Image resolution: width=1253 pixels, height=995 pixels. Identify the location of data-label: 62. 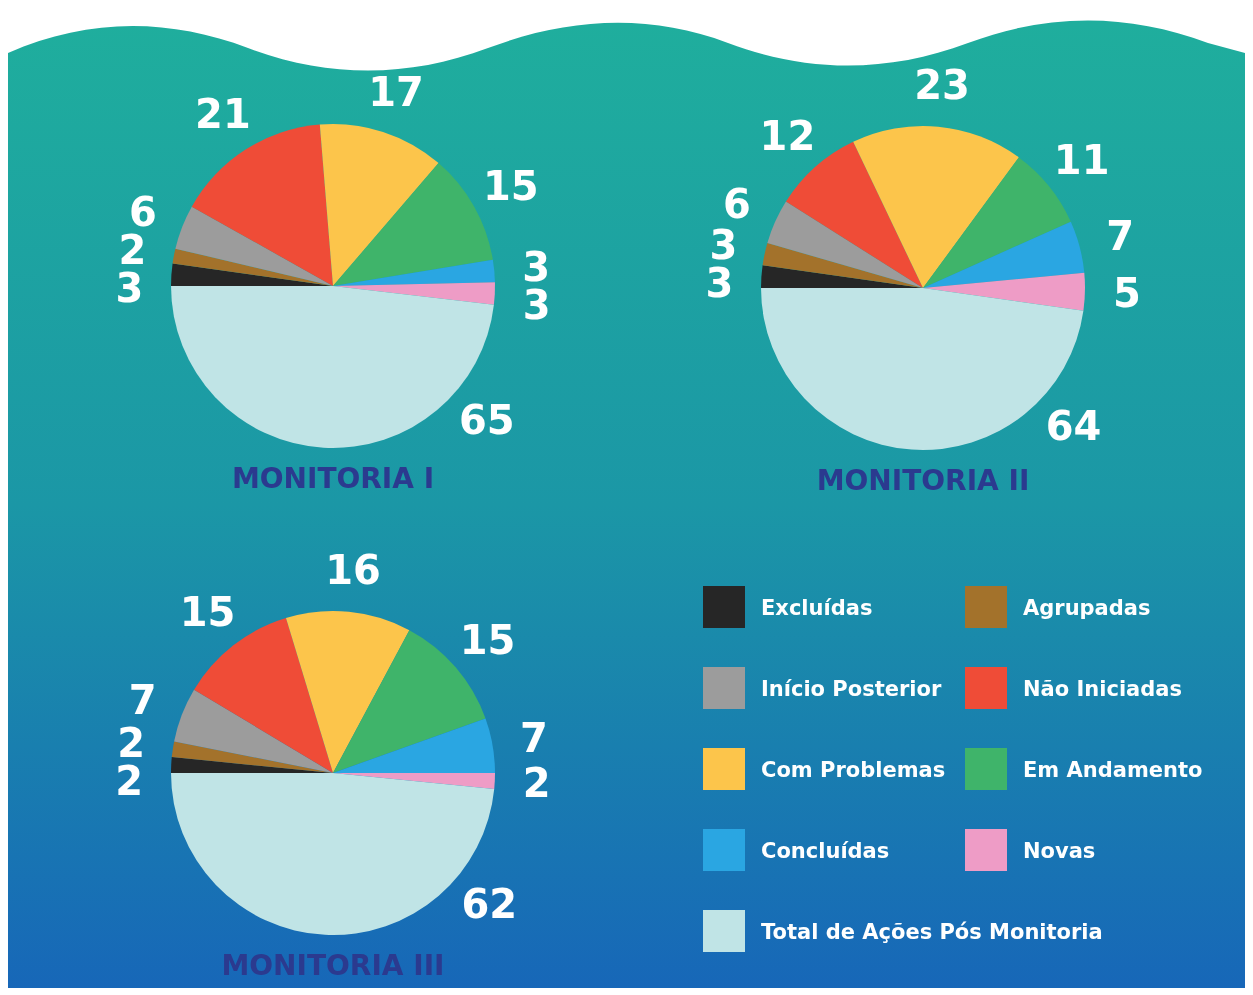
(489, 904).